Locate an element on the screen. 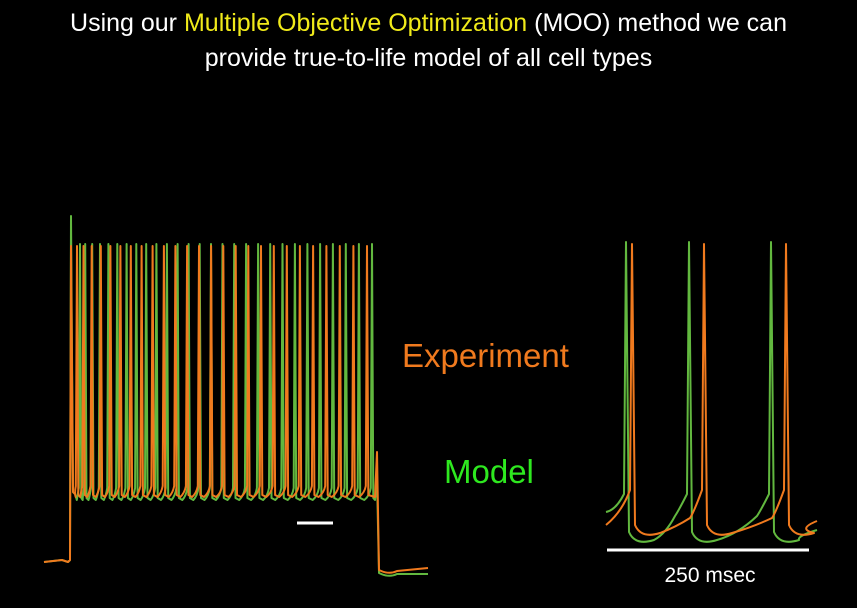 The height and width of the screenshot is (608, 857). experiment-label: Experiment is located at coordinates (485, 355).